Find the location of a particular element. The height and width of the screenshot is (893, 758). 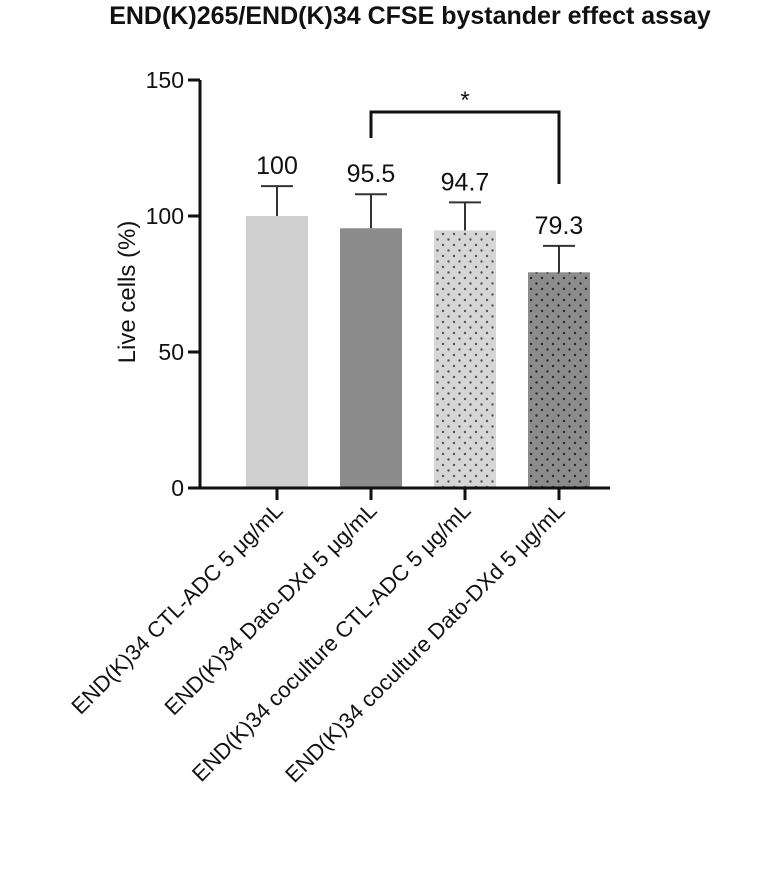

data-label-3: 94.7 is located at coordinates (465, 182).